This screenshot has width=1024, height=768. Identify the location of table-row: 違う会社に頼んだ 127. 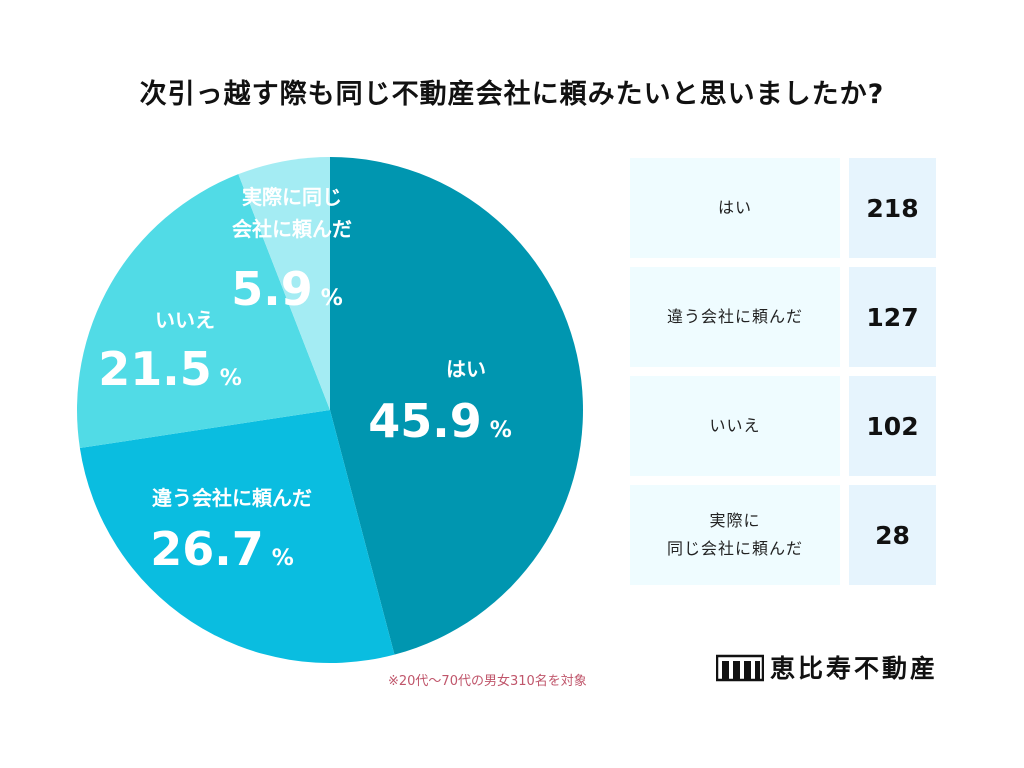
(783, 317).